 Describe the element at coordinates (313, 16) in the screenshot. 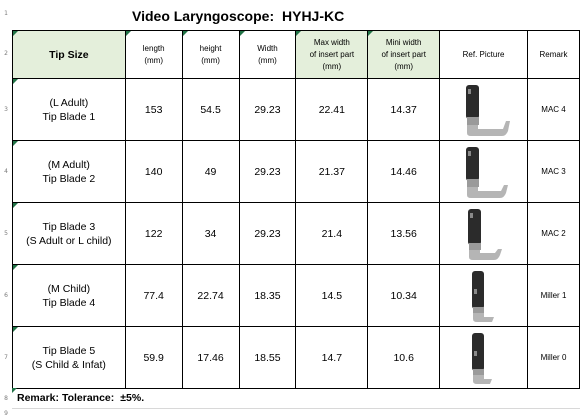

I see `model-number: HYHJ-KC` at that location.